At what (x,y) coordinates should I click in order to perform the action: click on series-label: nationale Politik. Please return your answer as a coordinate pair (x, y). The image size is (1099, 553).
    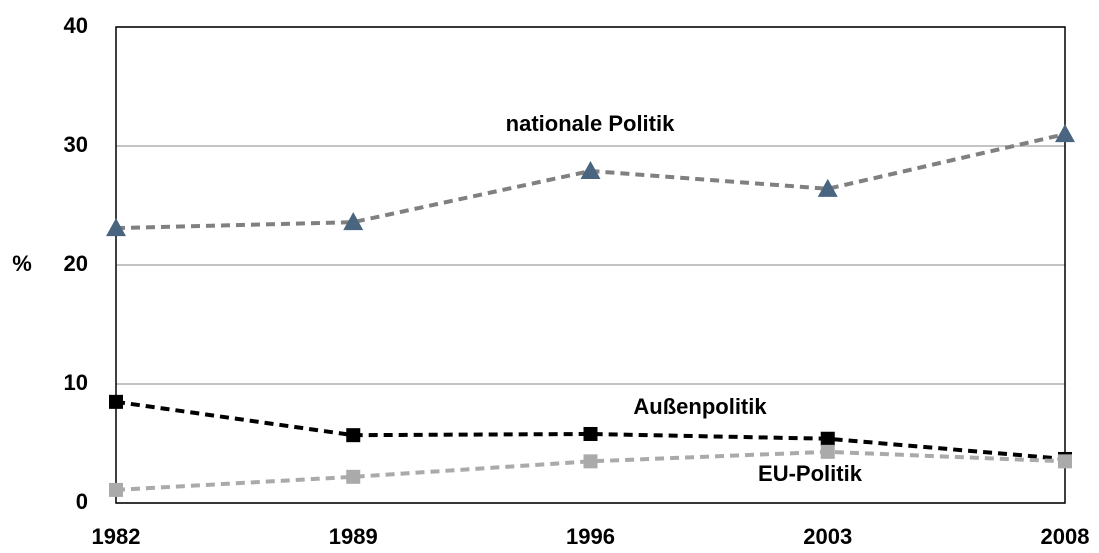
    Looking at the image, I should click on (590, 123).